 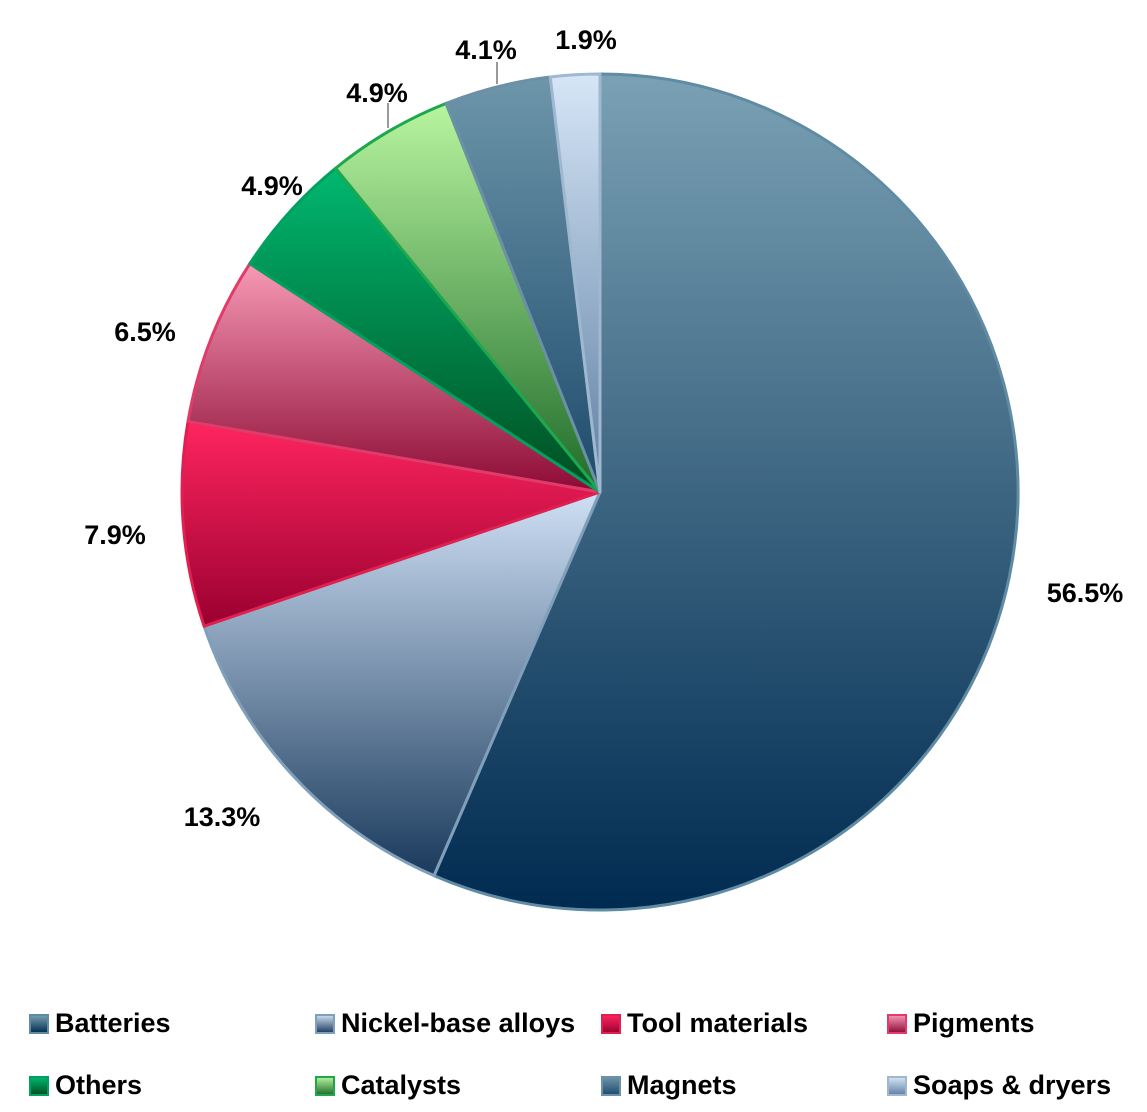 I want to click on legend-swatch-batteries, so click(x=39, y=1024).